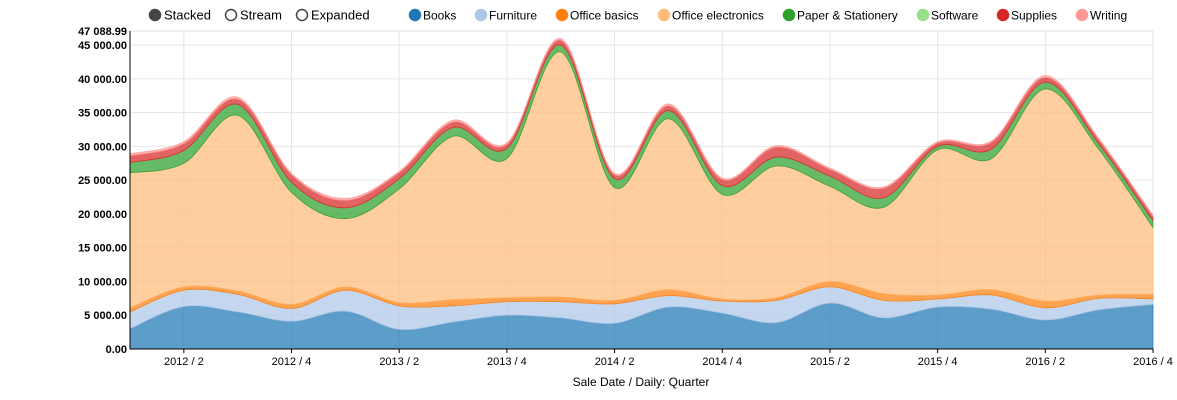  What do you see at coordinates (102, 147) in the screenshot?
I see `y-tick-label: 30 000.00` at bounding box center [102, 147].